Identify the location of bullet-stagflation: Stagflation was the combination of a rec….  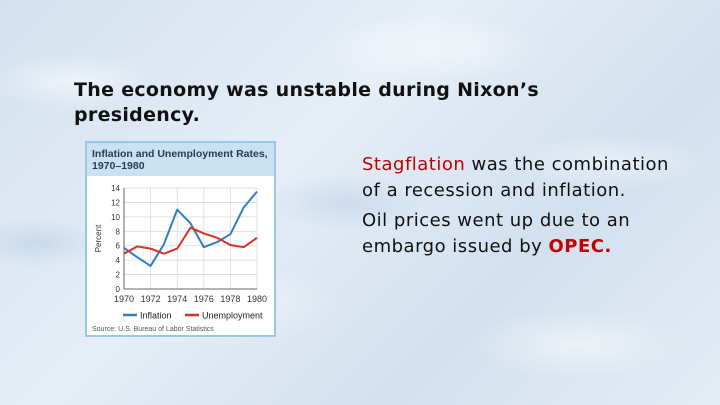
(522, 178).